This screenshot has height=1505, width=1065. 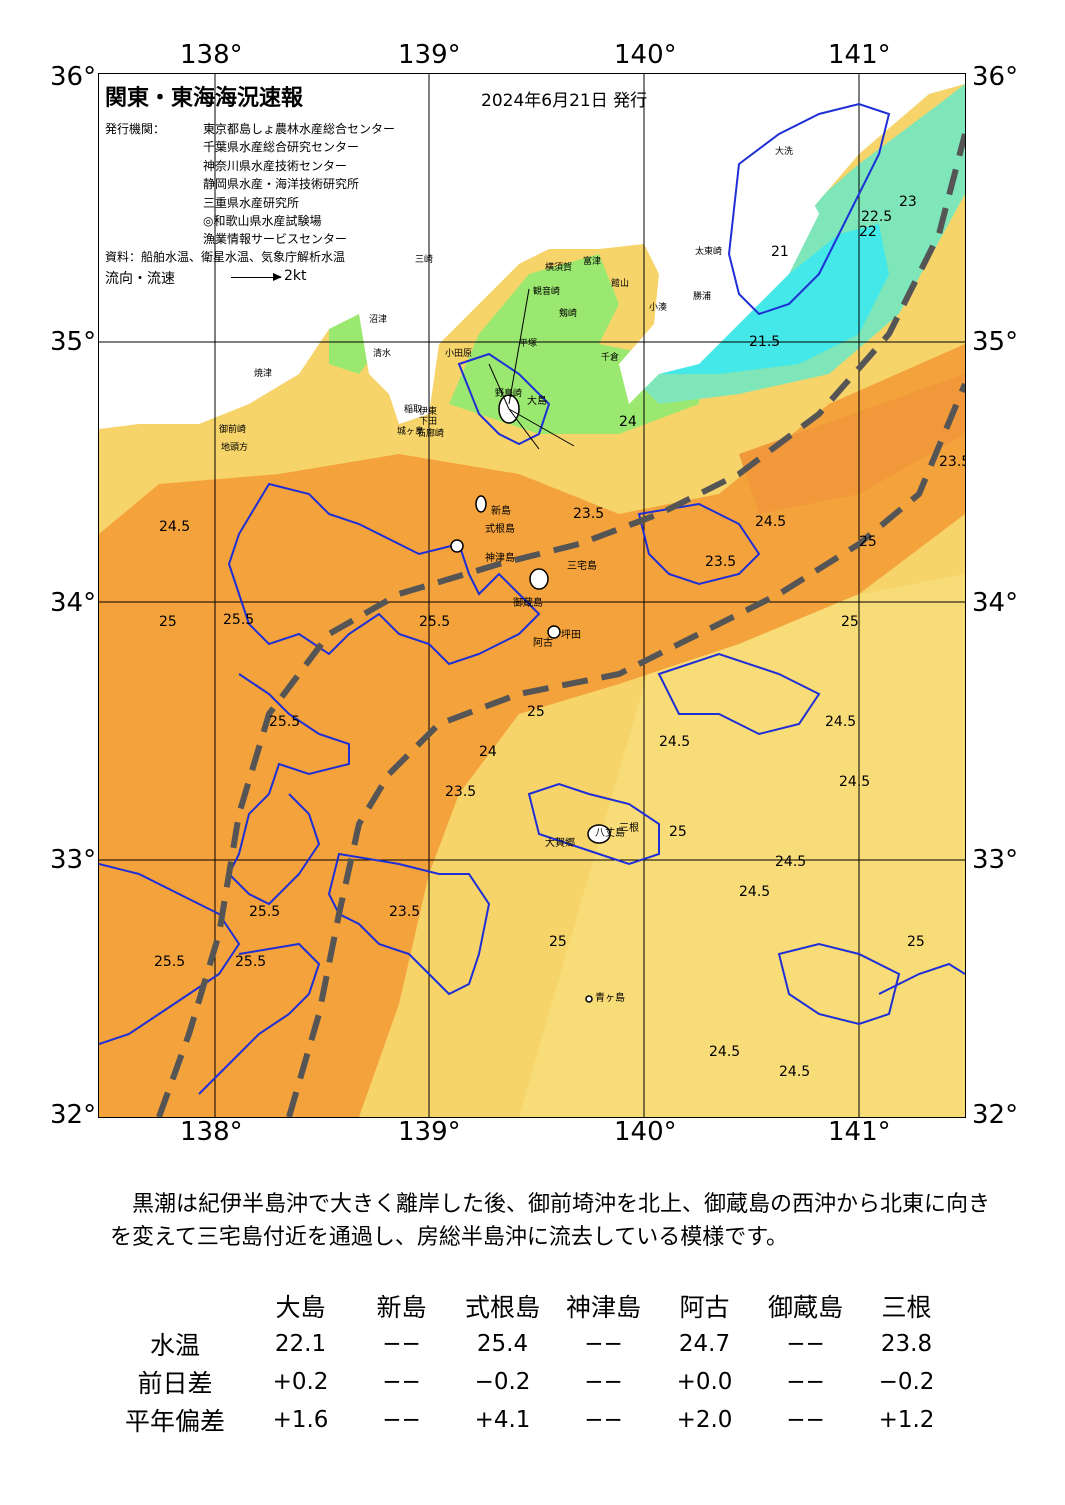 I want to click on current-vectors, so click(x=531, y=369).